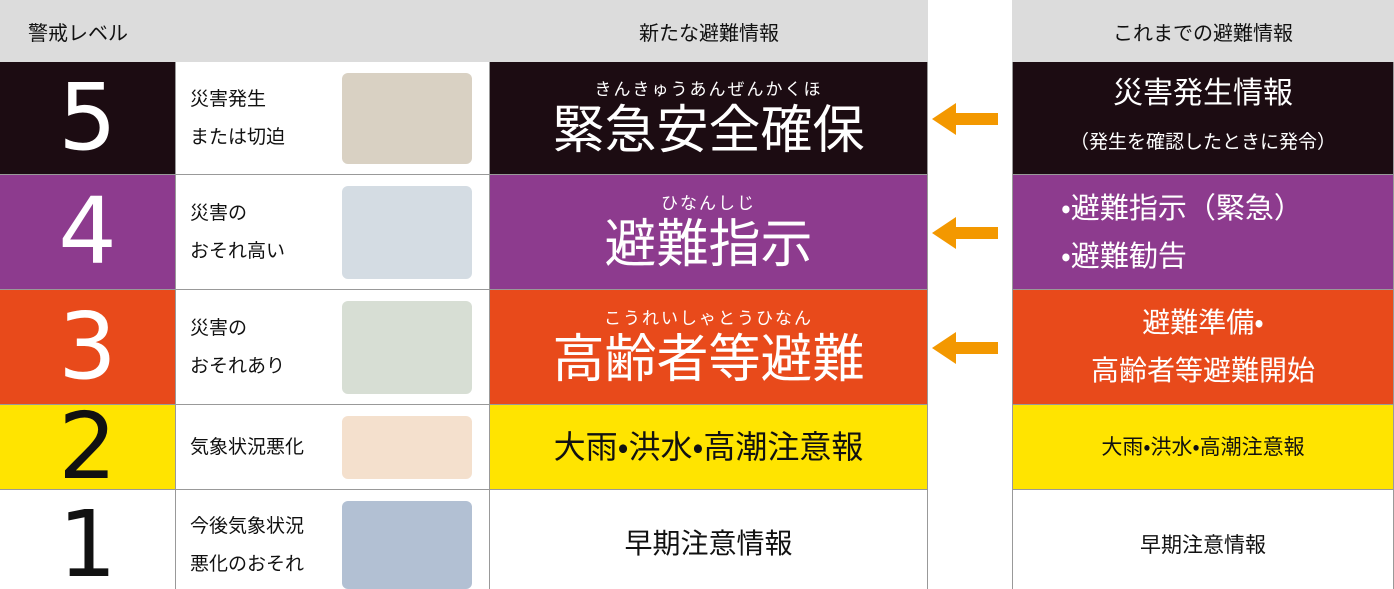 This screenshot has height=589, width=1394. I want to click on header-level: 警戒レベル, so click(245, 31).